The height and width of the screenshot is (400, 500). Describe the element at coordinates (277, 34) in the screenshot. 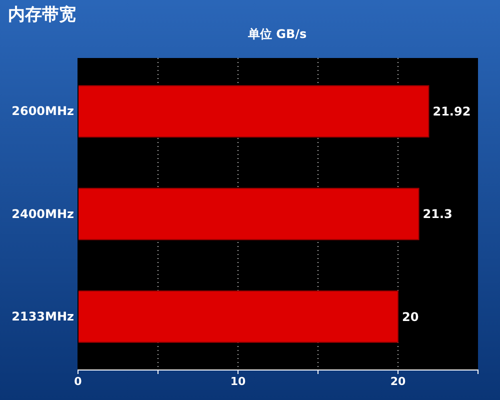

I see `chart-subtitle: 单位 GB/s` at that location.